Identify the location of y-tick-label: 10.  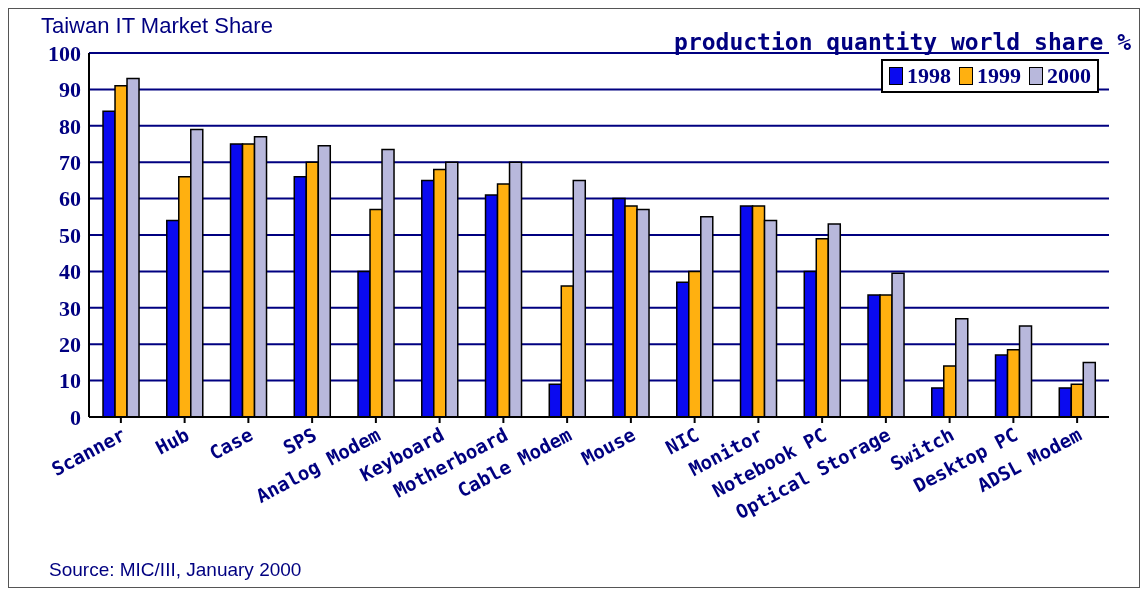
(70, 381).